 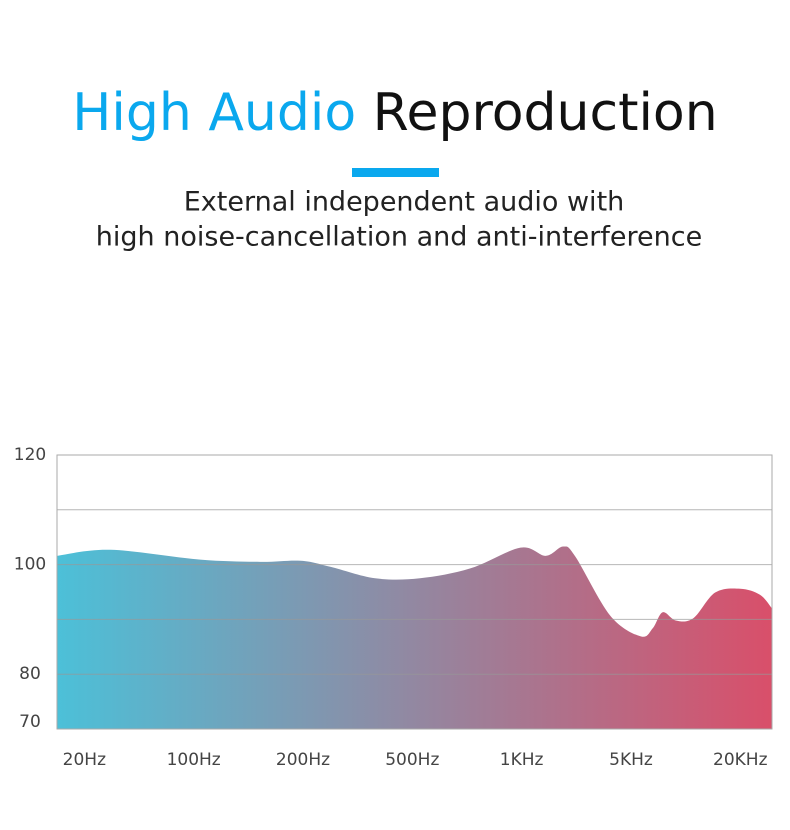 I want to click on y-tick-label: 120, so click(x=30, y=455).